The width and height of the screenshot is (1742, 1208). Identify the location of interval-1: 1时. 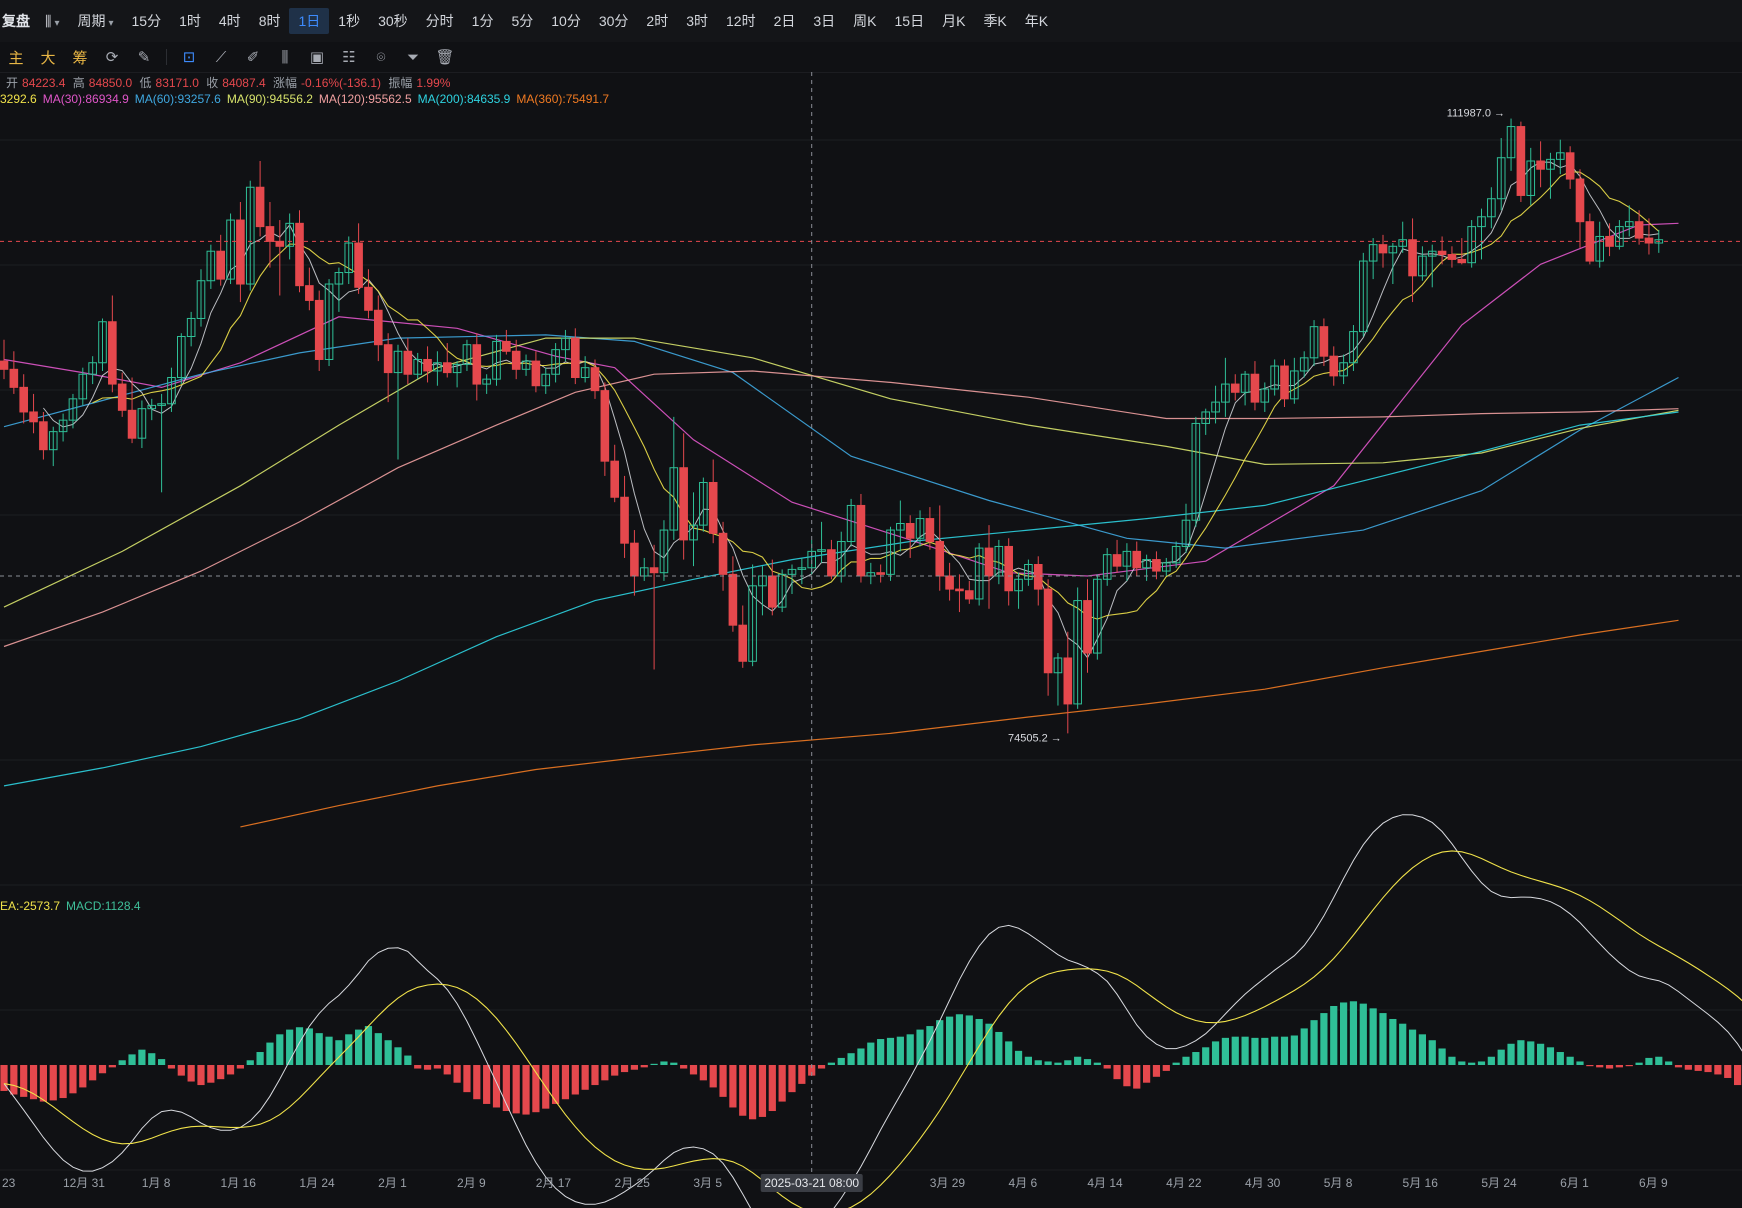
(190, 21).